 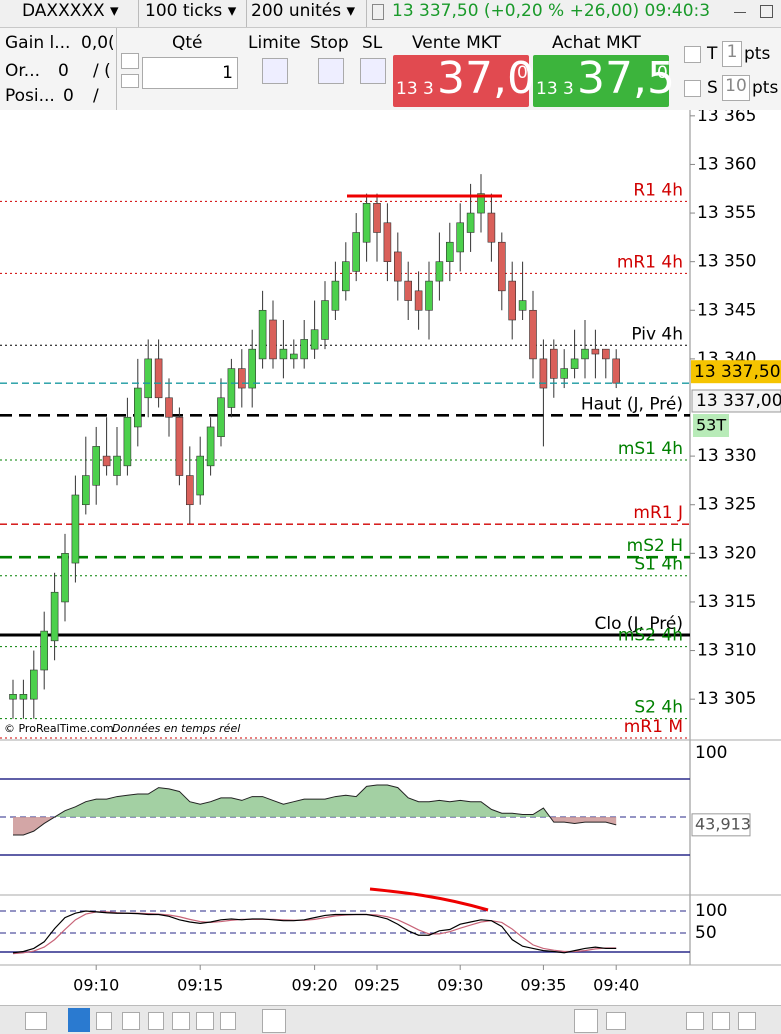 What do you see at coordinates (638, 624) in the screenshot?
I see `level-label: Clo (J, Pré)` at bounding box center [638, 624].